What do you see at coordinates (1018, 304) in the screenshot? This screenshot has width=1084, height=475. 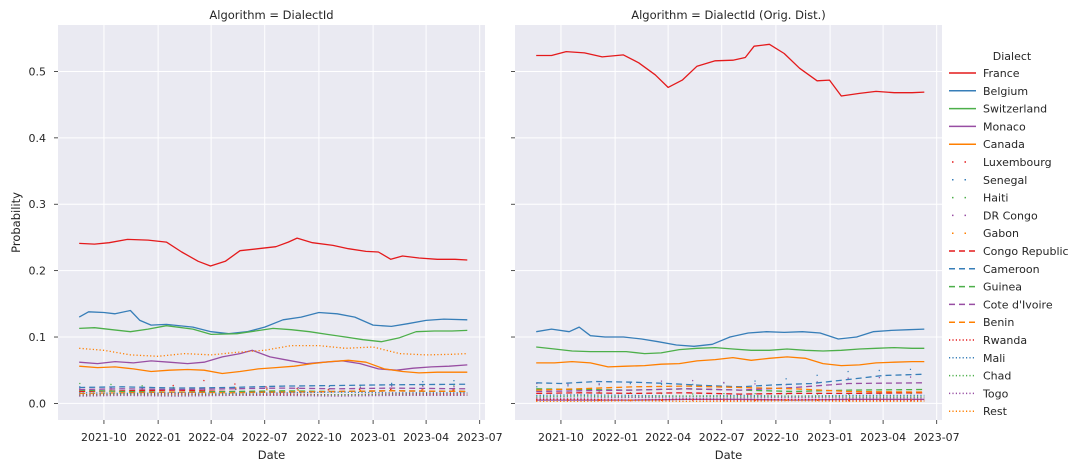 I see `legend-label-cote-d-ivoire: Cote d'Ivoire` at bounding box center [1018, 304].